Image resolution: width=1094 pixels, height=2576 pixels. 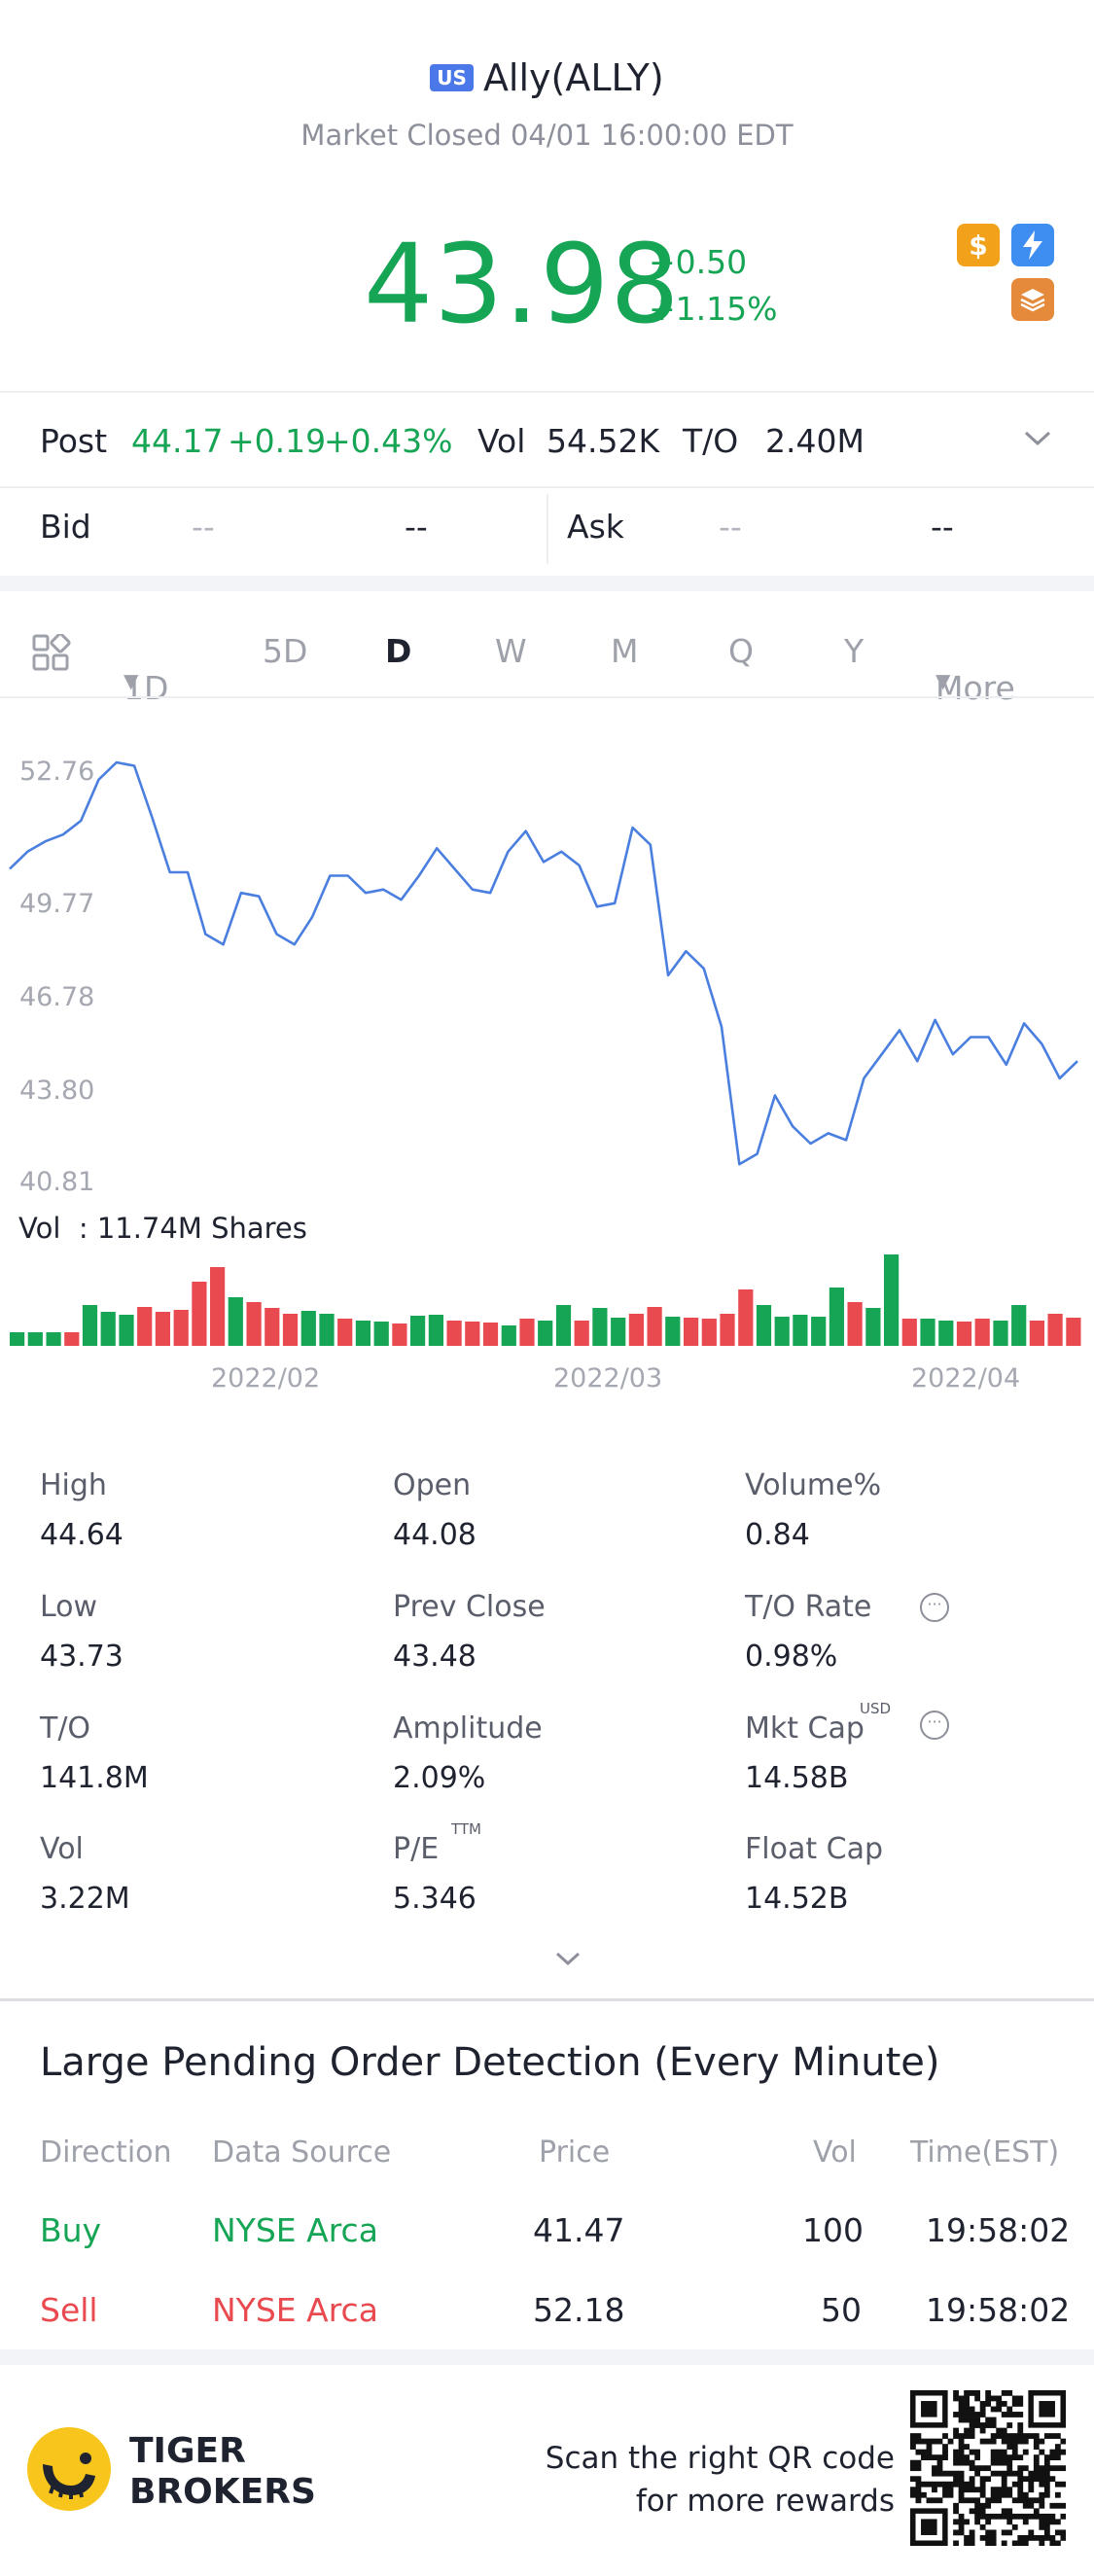 I want to click on market-status: Market Closed 04/01 16:00:00 EDT, so click(x=547, y=136).